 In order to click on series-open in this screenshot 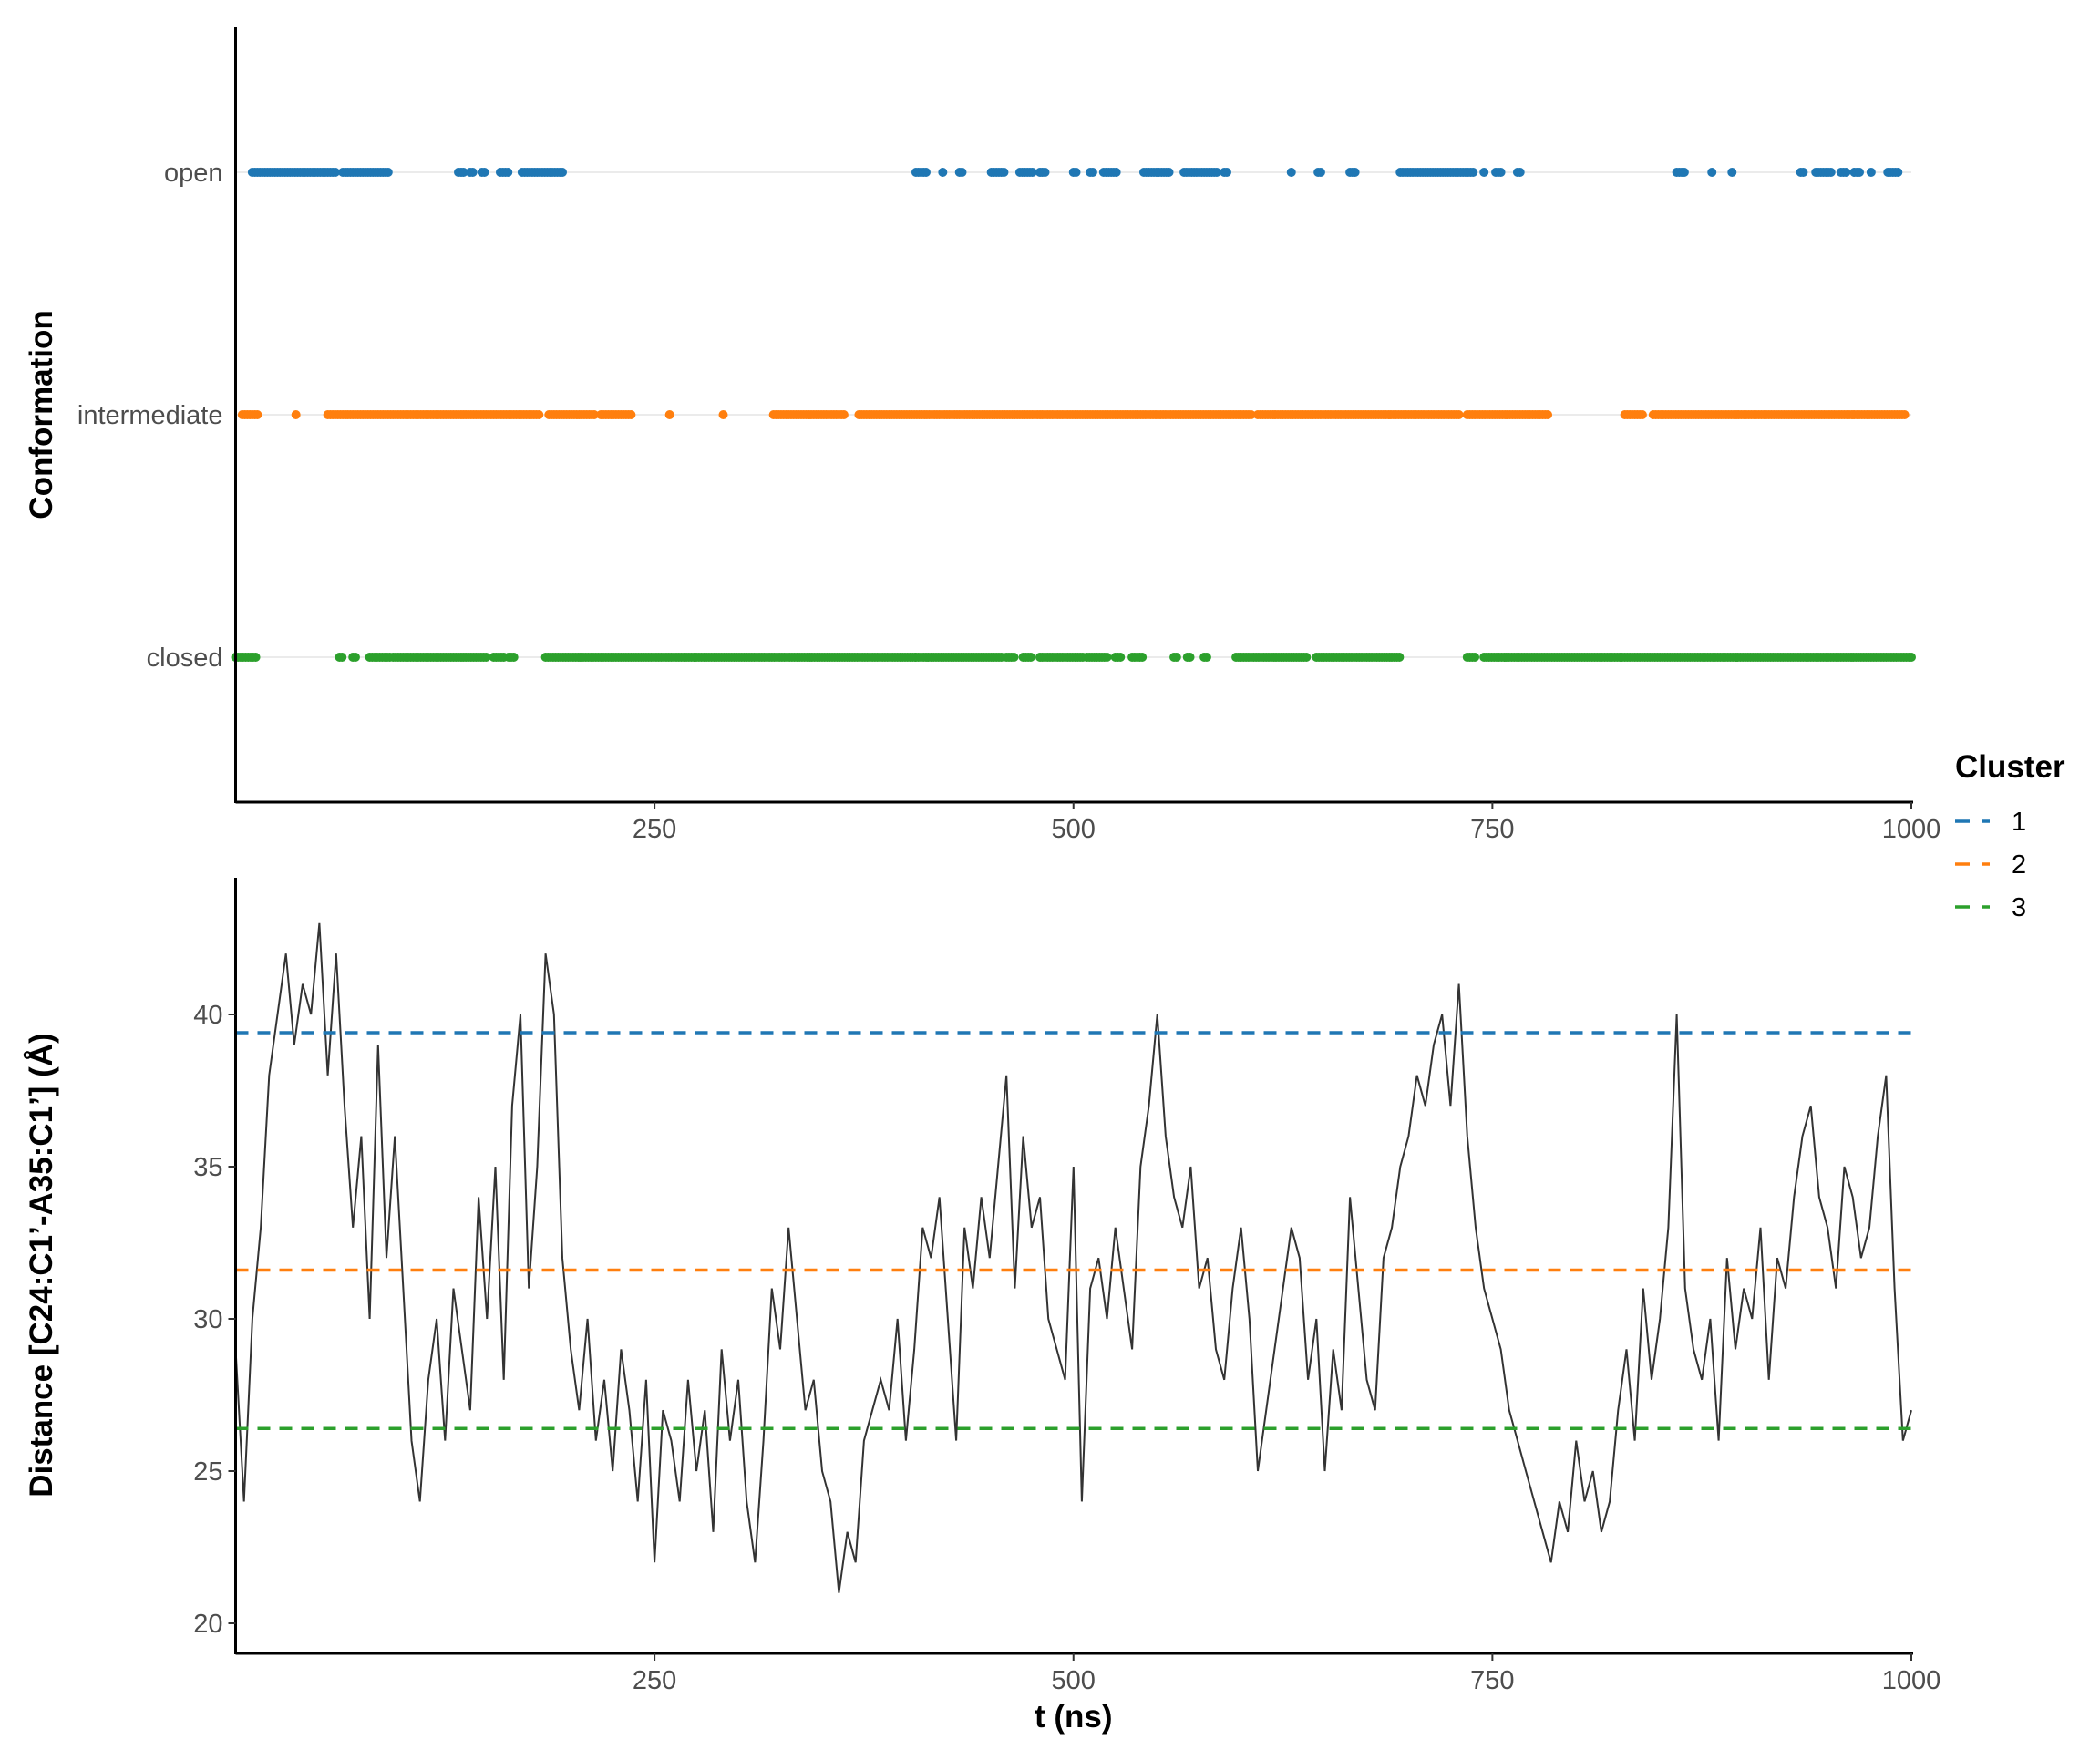, I will do `click(1075, 173)`.